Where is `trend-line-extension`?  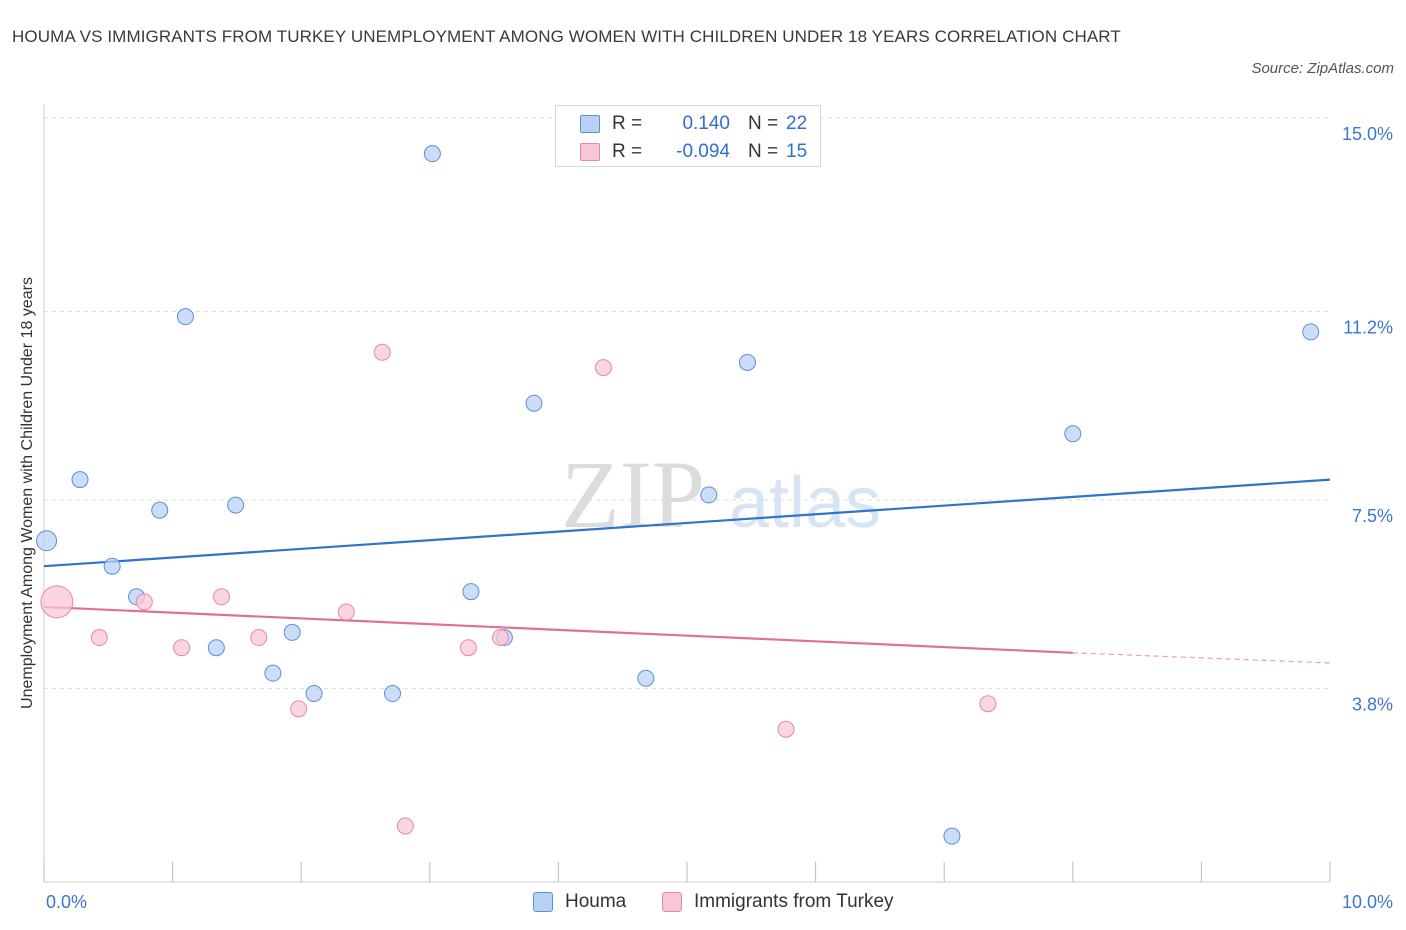 trend-line-extension is located at coordinates (1201, 658).